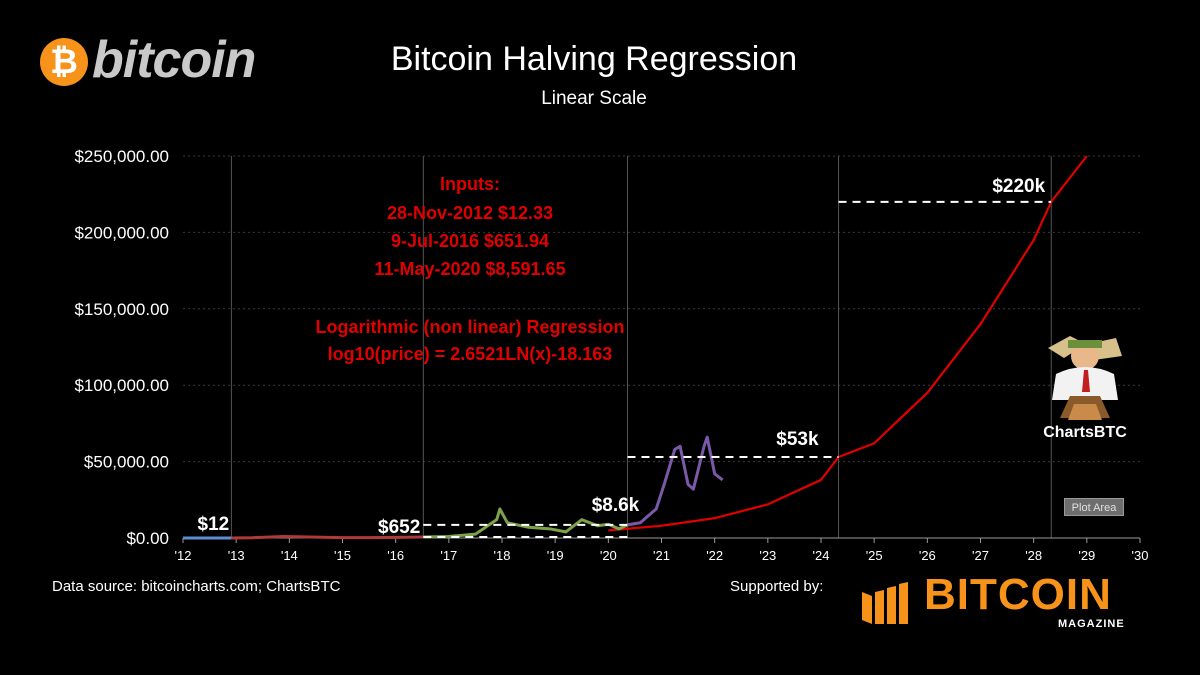  I want to click on y-tick-label: $100,000.00, so click(121, 385).